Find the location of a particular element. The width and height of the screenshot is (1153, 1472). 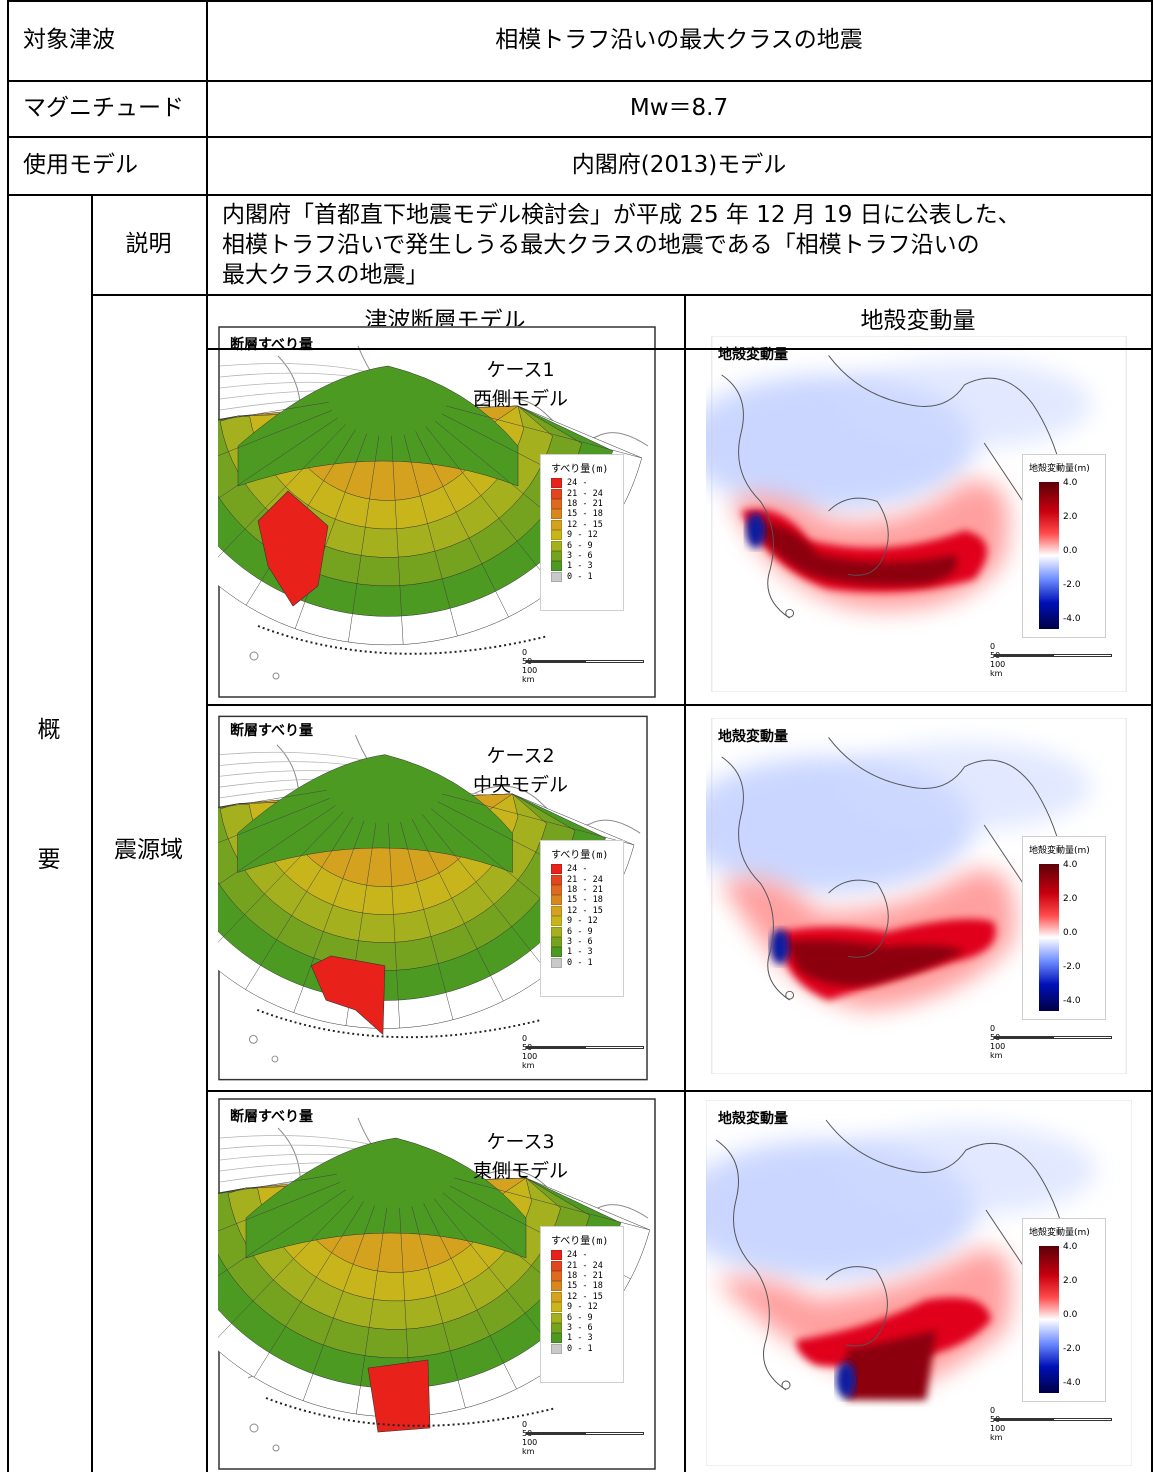

case-number: ケース3 is located at coordinates (520, 1142).